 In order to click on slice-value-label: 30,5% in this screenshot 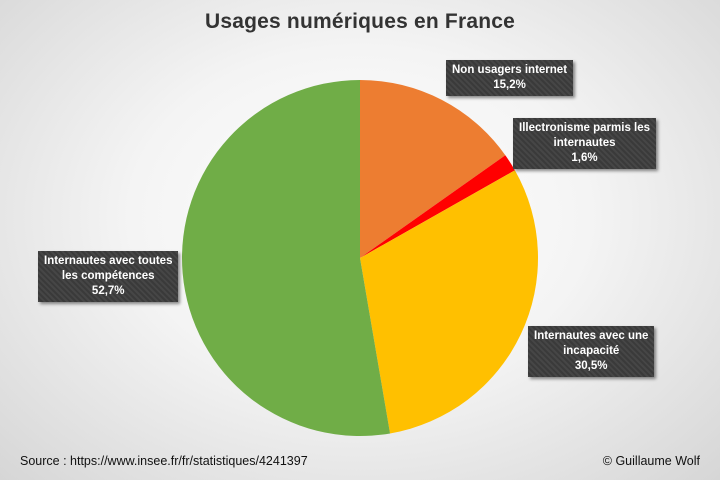, I will do `click(591, 366)`.